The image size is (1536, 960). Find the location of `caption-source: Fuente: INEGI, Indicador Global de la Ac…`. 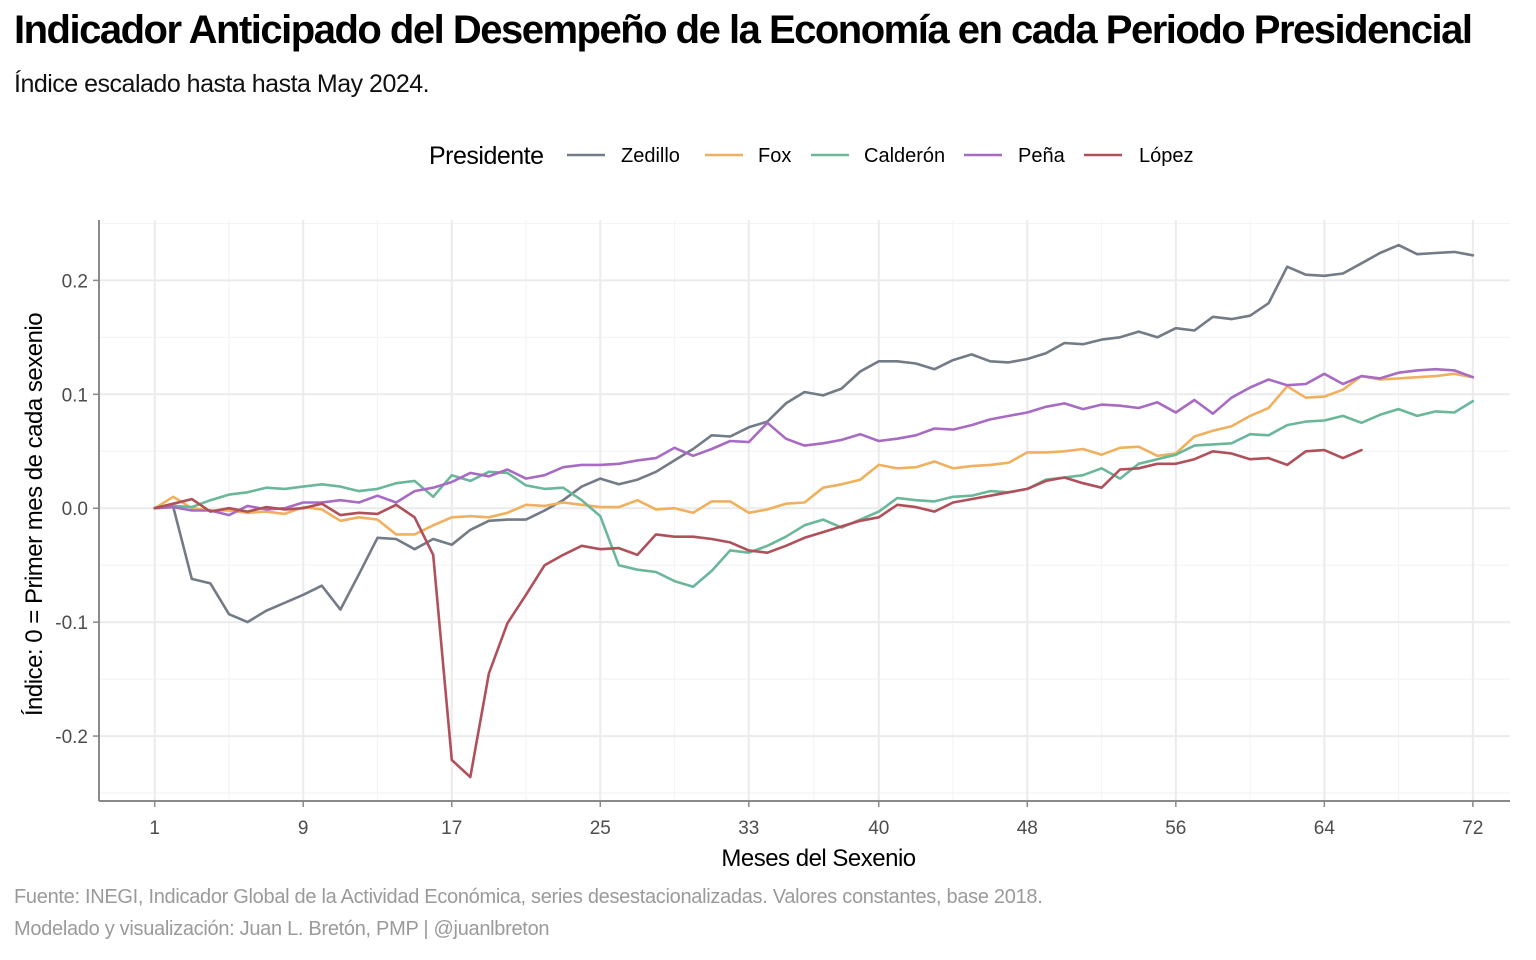

caption-source: Fuente: INEGI, Indicador Global de la Ac… is located at coordinates (528, 897).